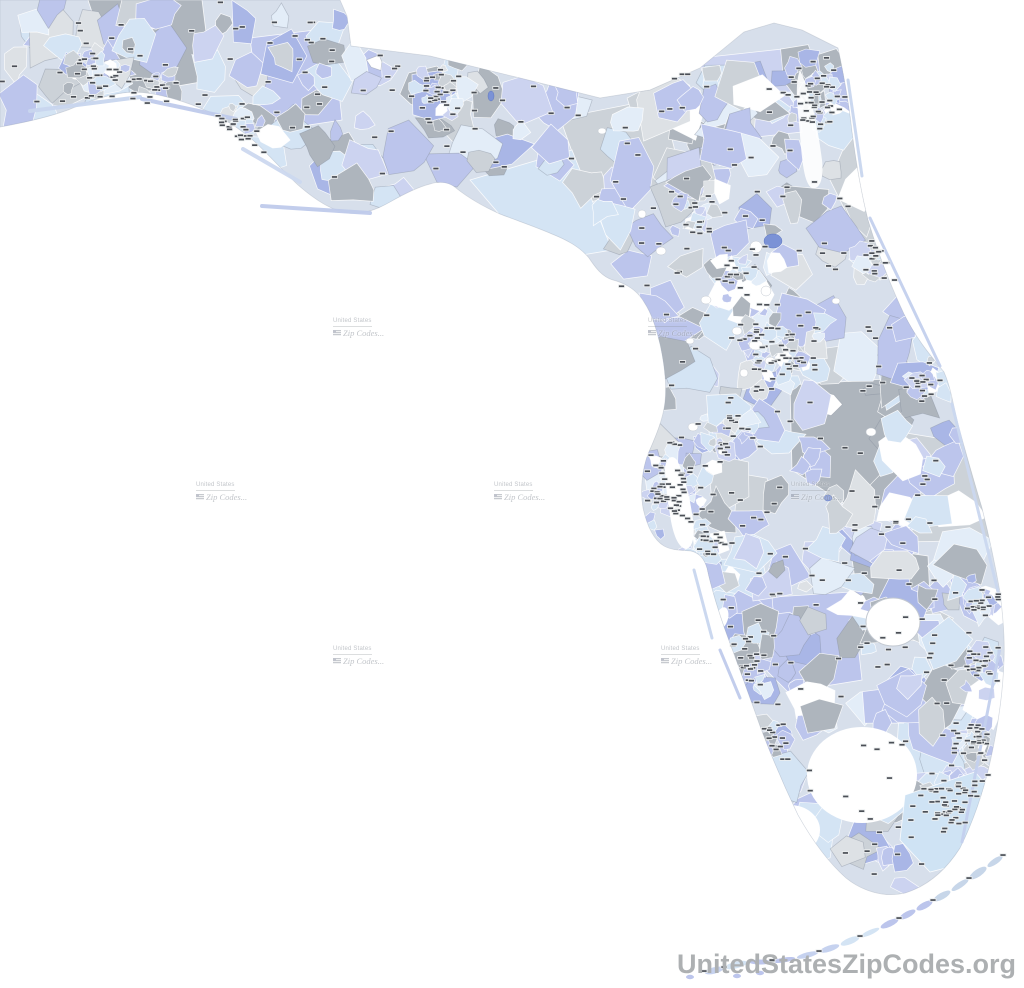 This screenshot has width=1024, height=988. I want to click on site-logo-text: UnitedStatesZipCodes.org, so click(846, 964).